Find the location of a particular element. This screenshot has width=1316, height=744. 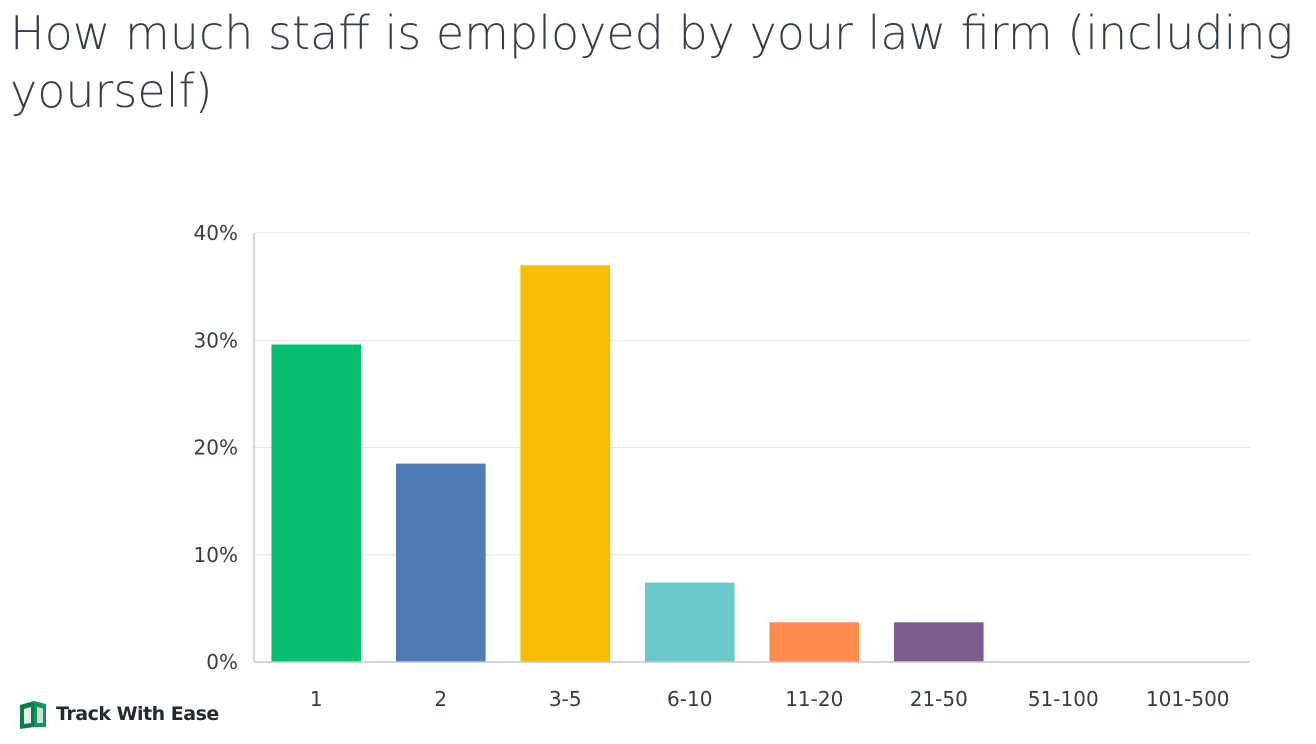

x-tick-label: 101-500 is located at coordinates (1188, 699).